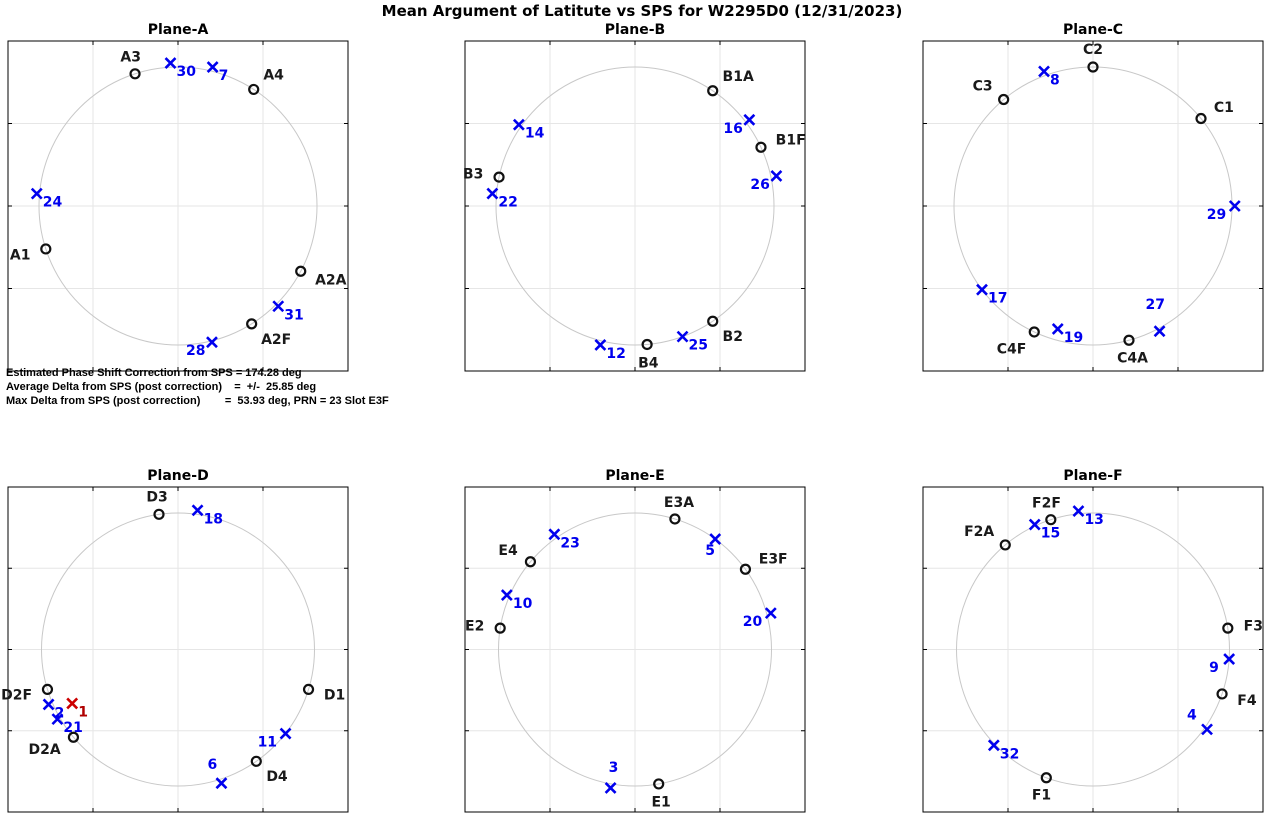 Image resolution: width=1274 pixels, height=817 pixels. I want to click on sv-label: 1, so click(83, 712).